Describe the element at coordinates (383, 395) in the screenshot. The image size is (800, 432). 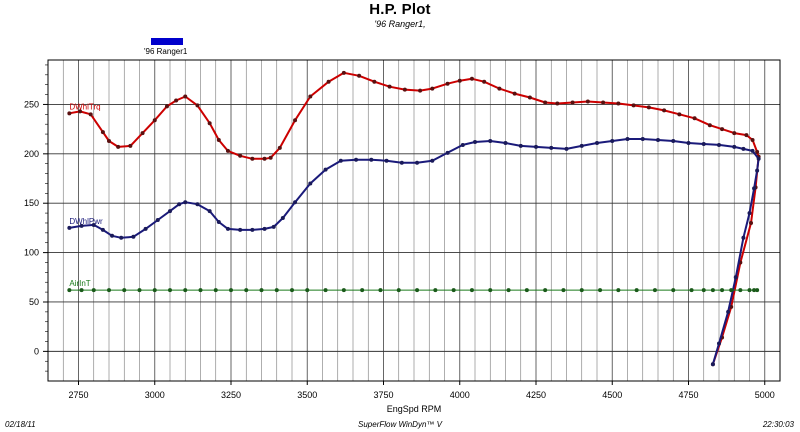
I see `x-tick-label: 3750` at that location.